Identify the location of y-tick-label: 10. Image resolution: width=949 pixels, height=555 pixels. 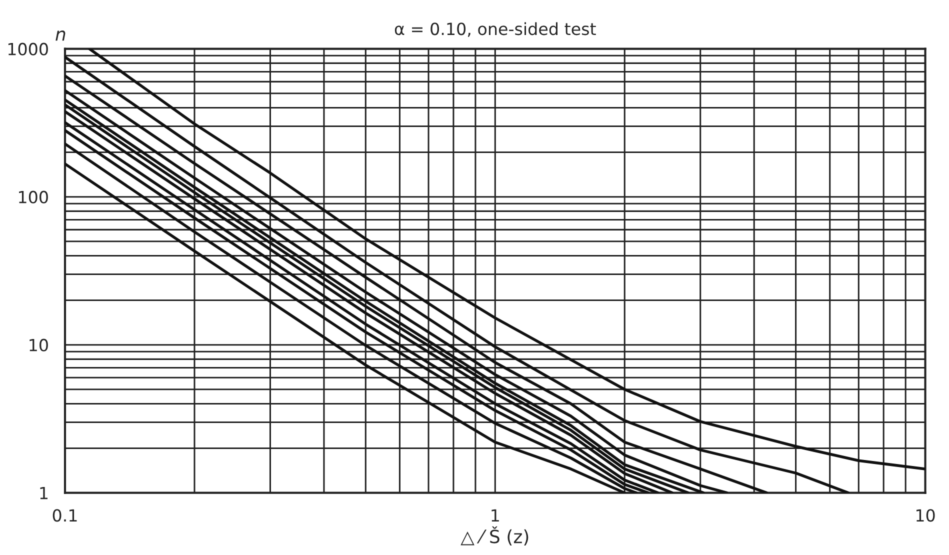
(39, 345).